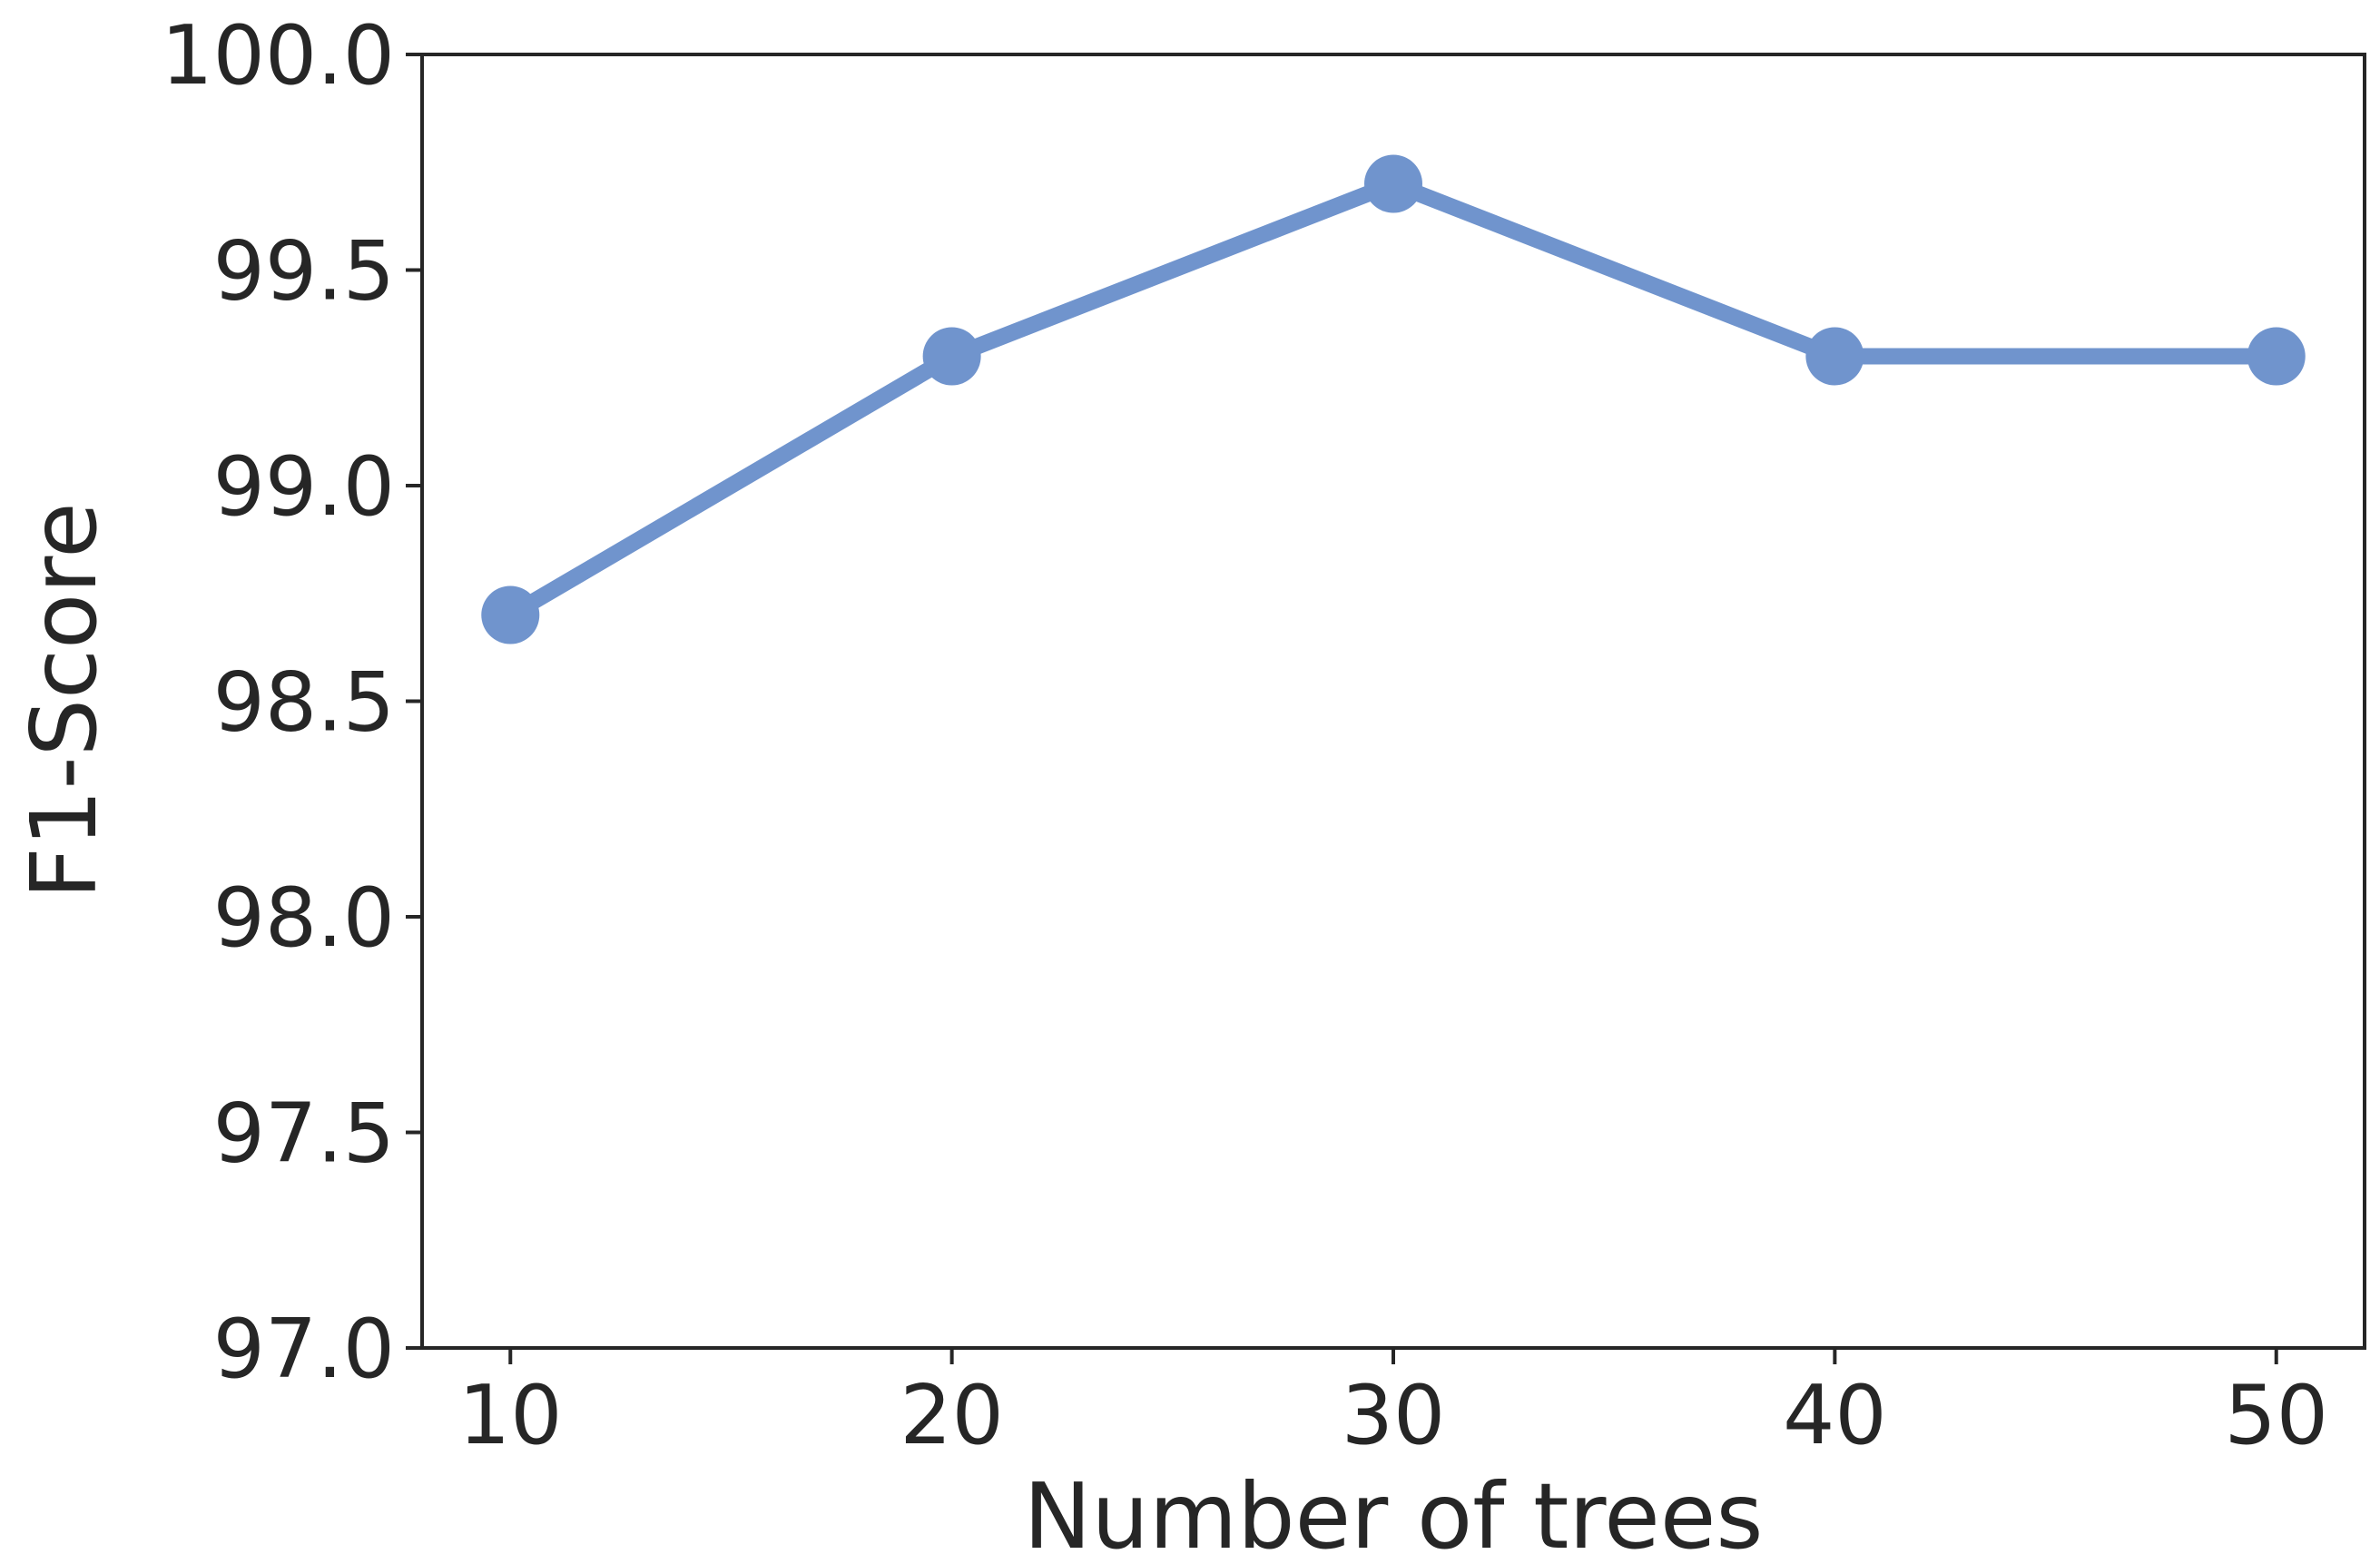 Image resolution: width=2380 pixels, height=1564 pixels. Describe the element at coordinates (304, 918) in the screenshot. I see `y-tick-label: 98.0` at that location.